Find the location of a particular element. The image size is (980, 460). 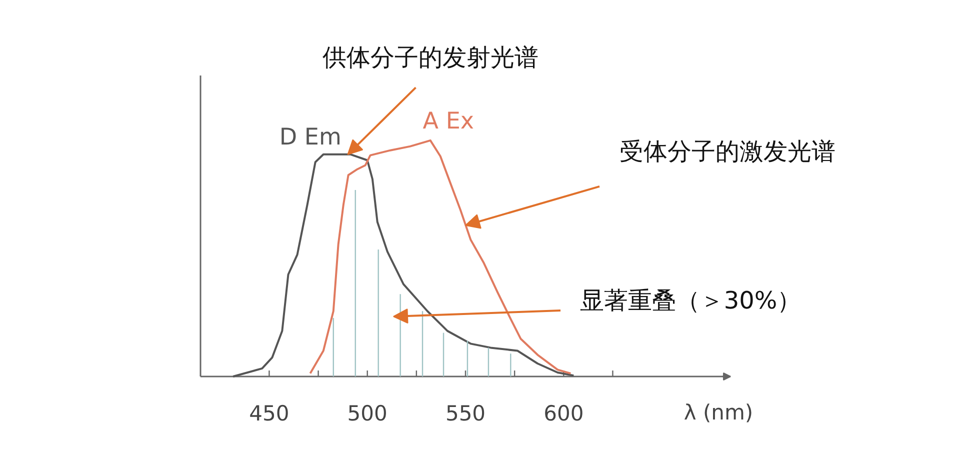

series-label: A Ex is located at coordinates (448, 121).